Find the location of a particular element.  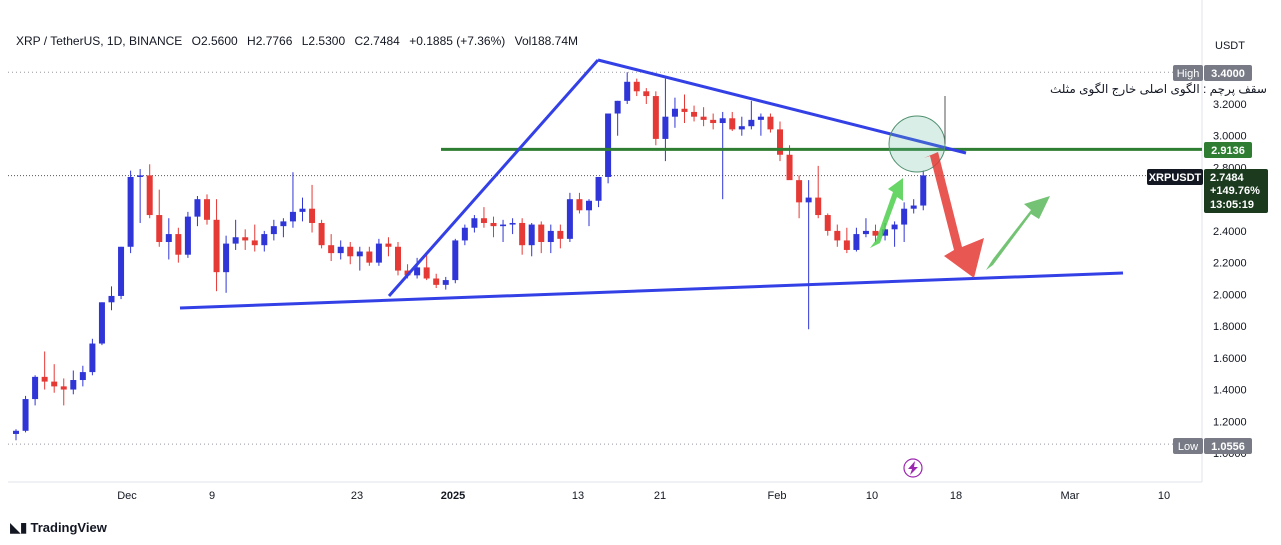

low-marker-label: Low is located at coordinates (1188, 447).